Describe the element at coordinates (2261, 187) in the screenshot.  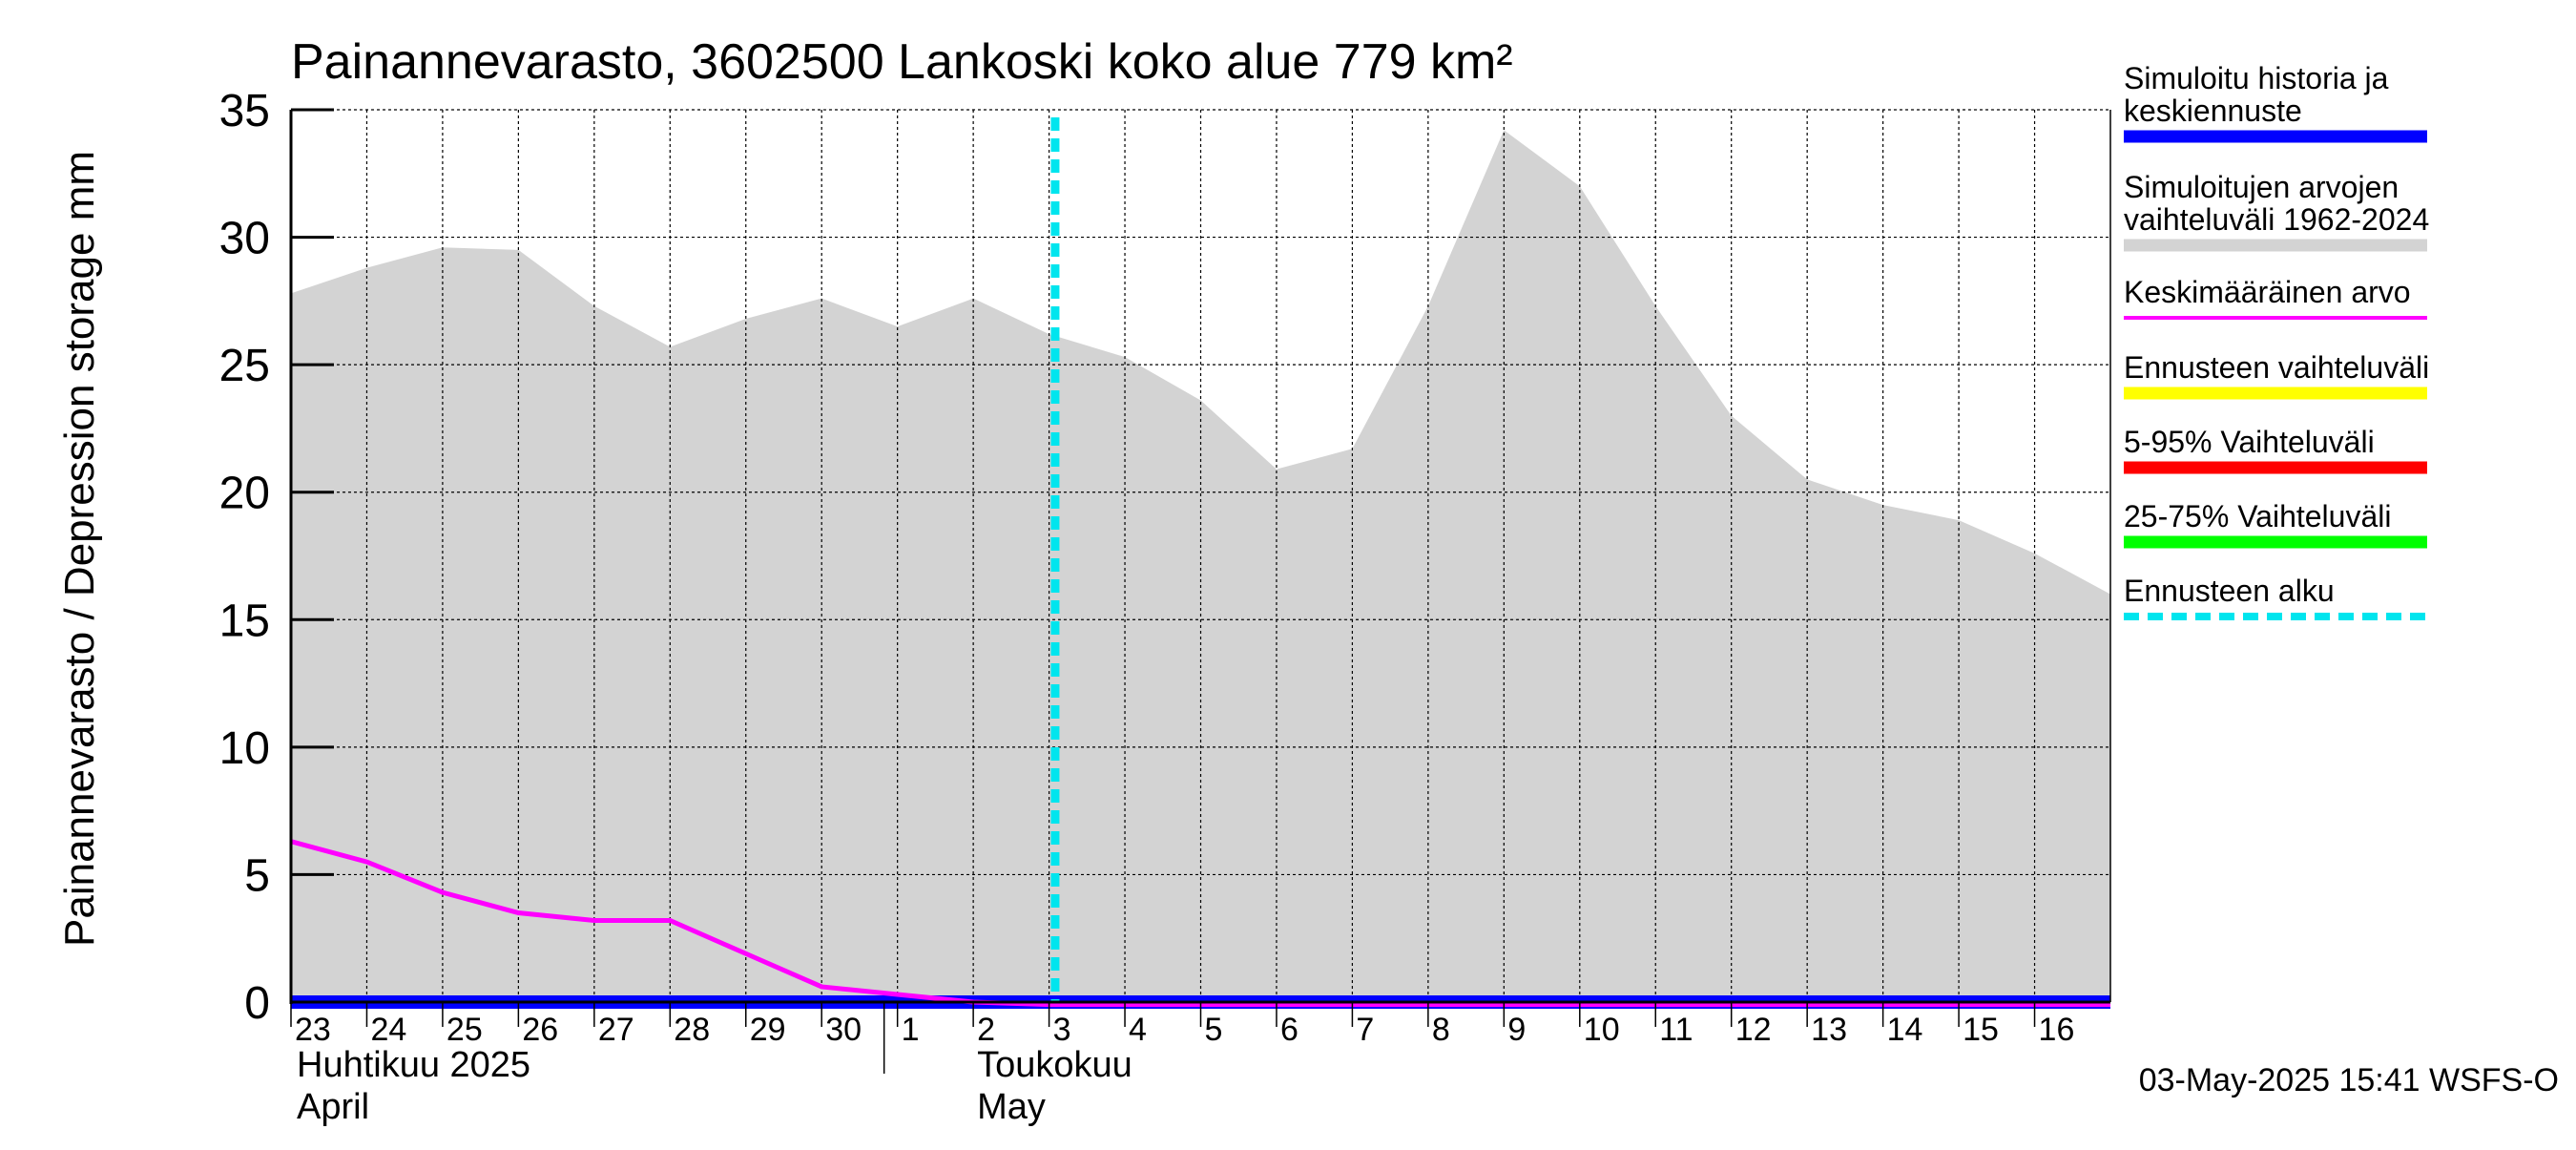
I see `legend-label: Simuloitujen arvojen` at that location.